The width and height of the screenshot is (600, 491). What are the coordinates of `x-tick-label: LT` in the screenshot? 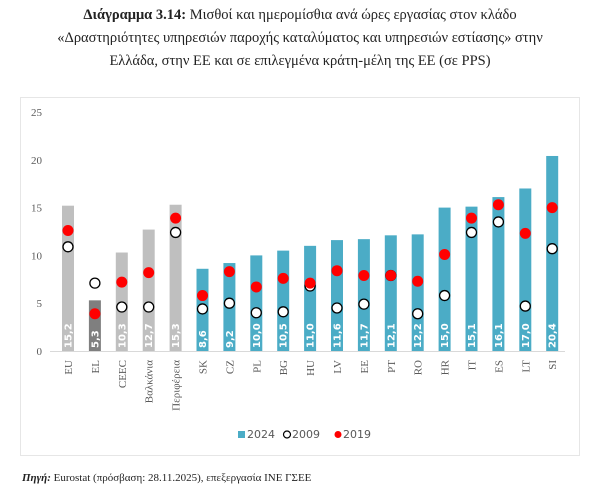 It's located at (526, 366).